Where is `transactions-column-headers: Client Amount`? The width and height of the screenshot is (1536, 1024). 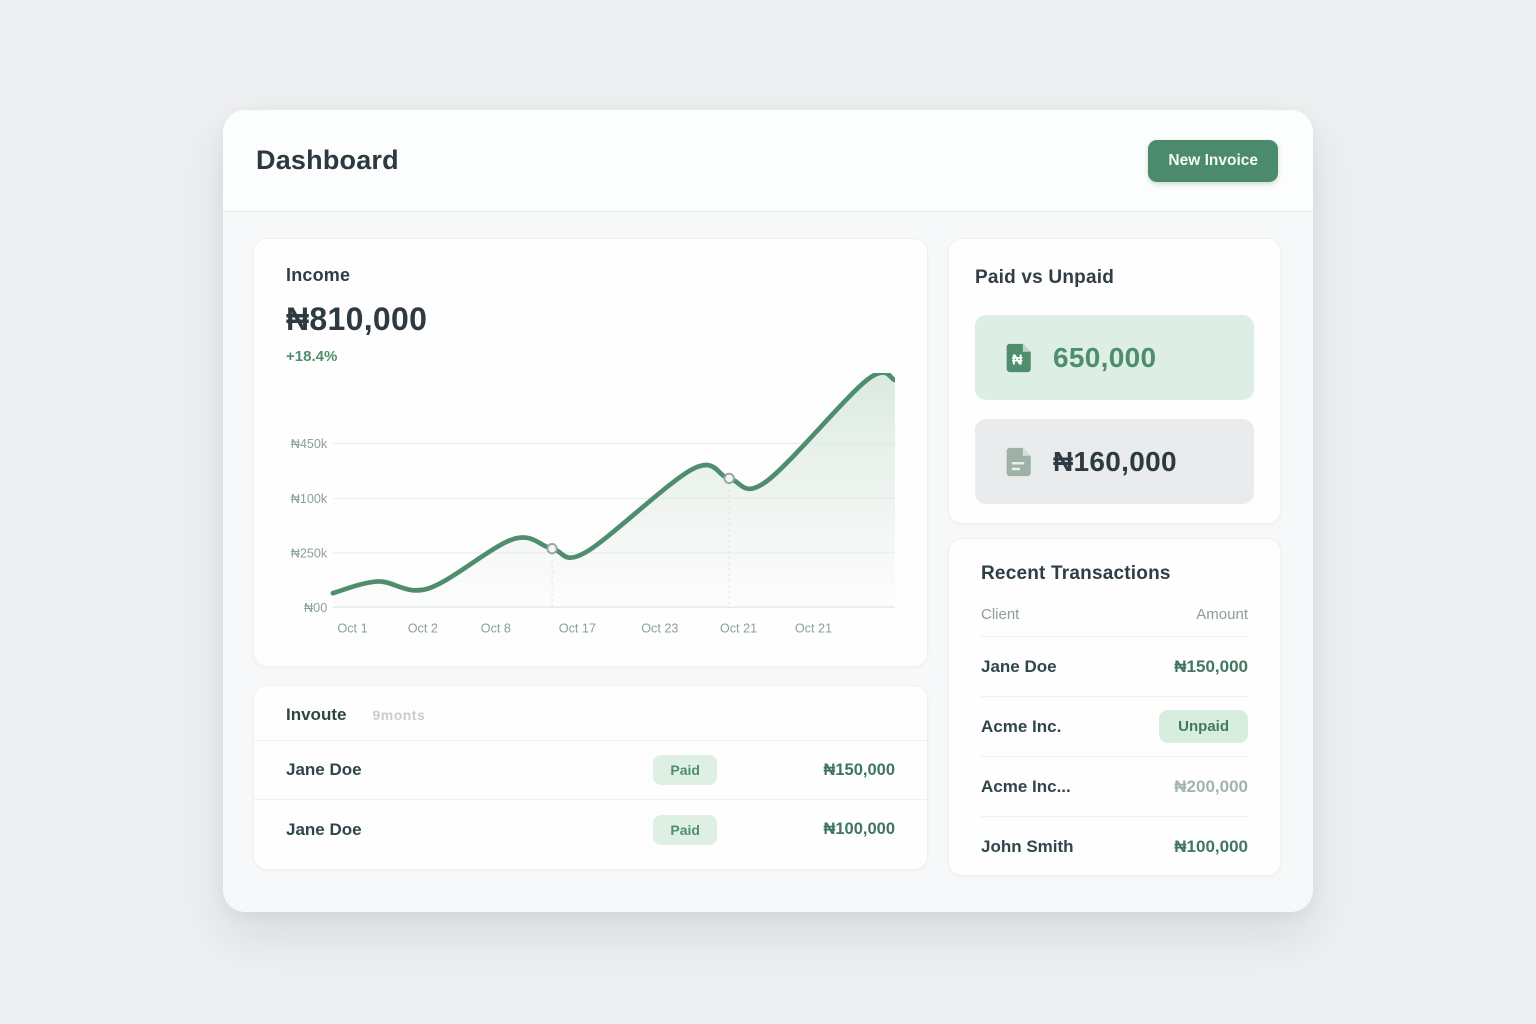
transactions-column-headers: Client Amount is located at coordinates (1114, 621).